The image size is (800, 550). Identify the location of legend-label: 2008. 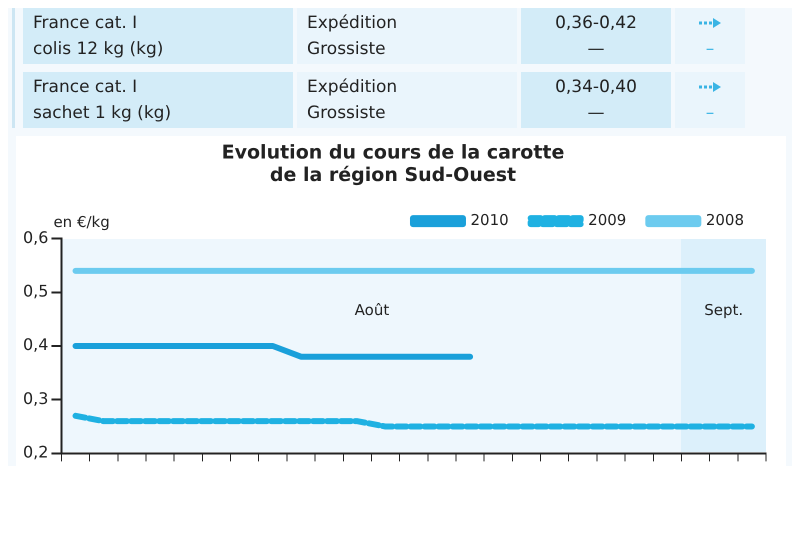
(725, 219).